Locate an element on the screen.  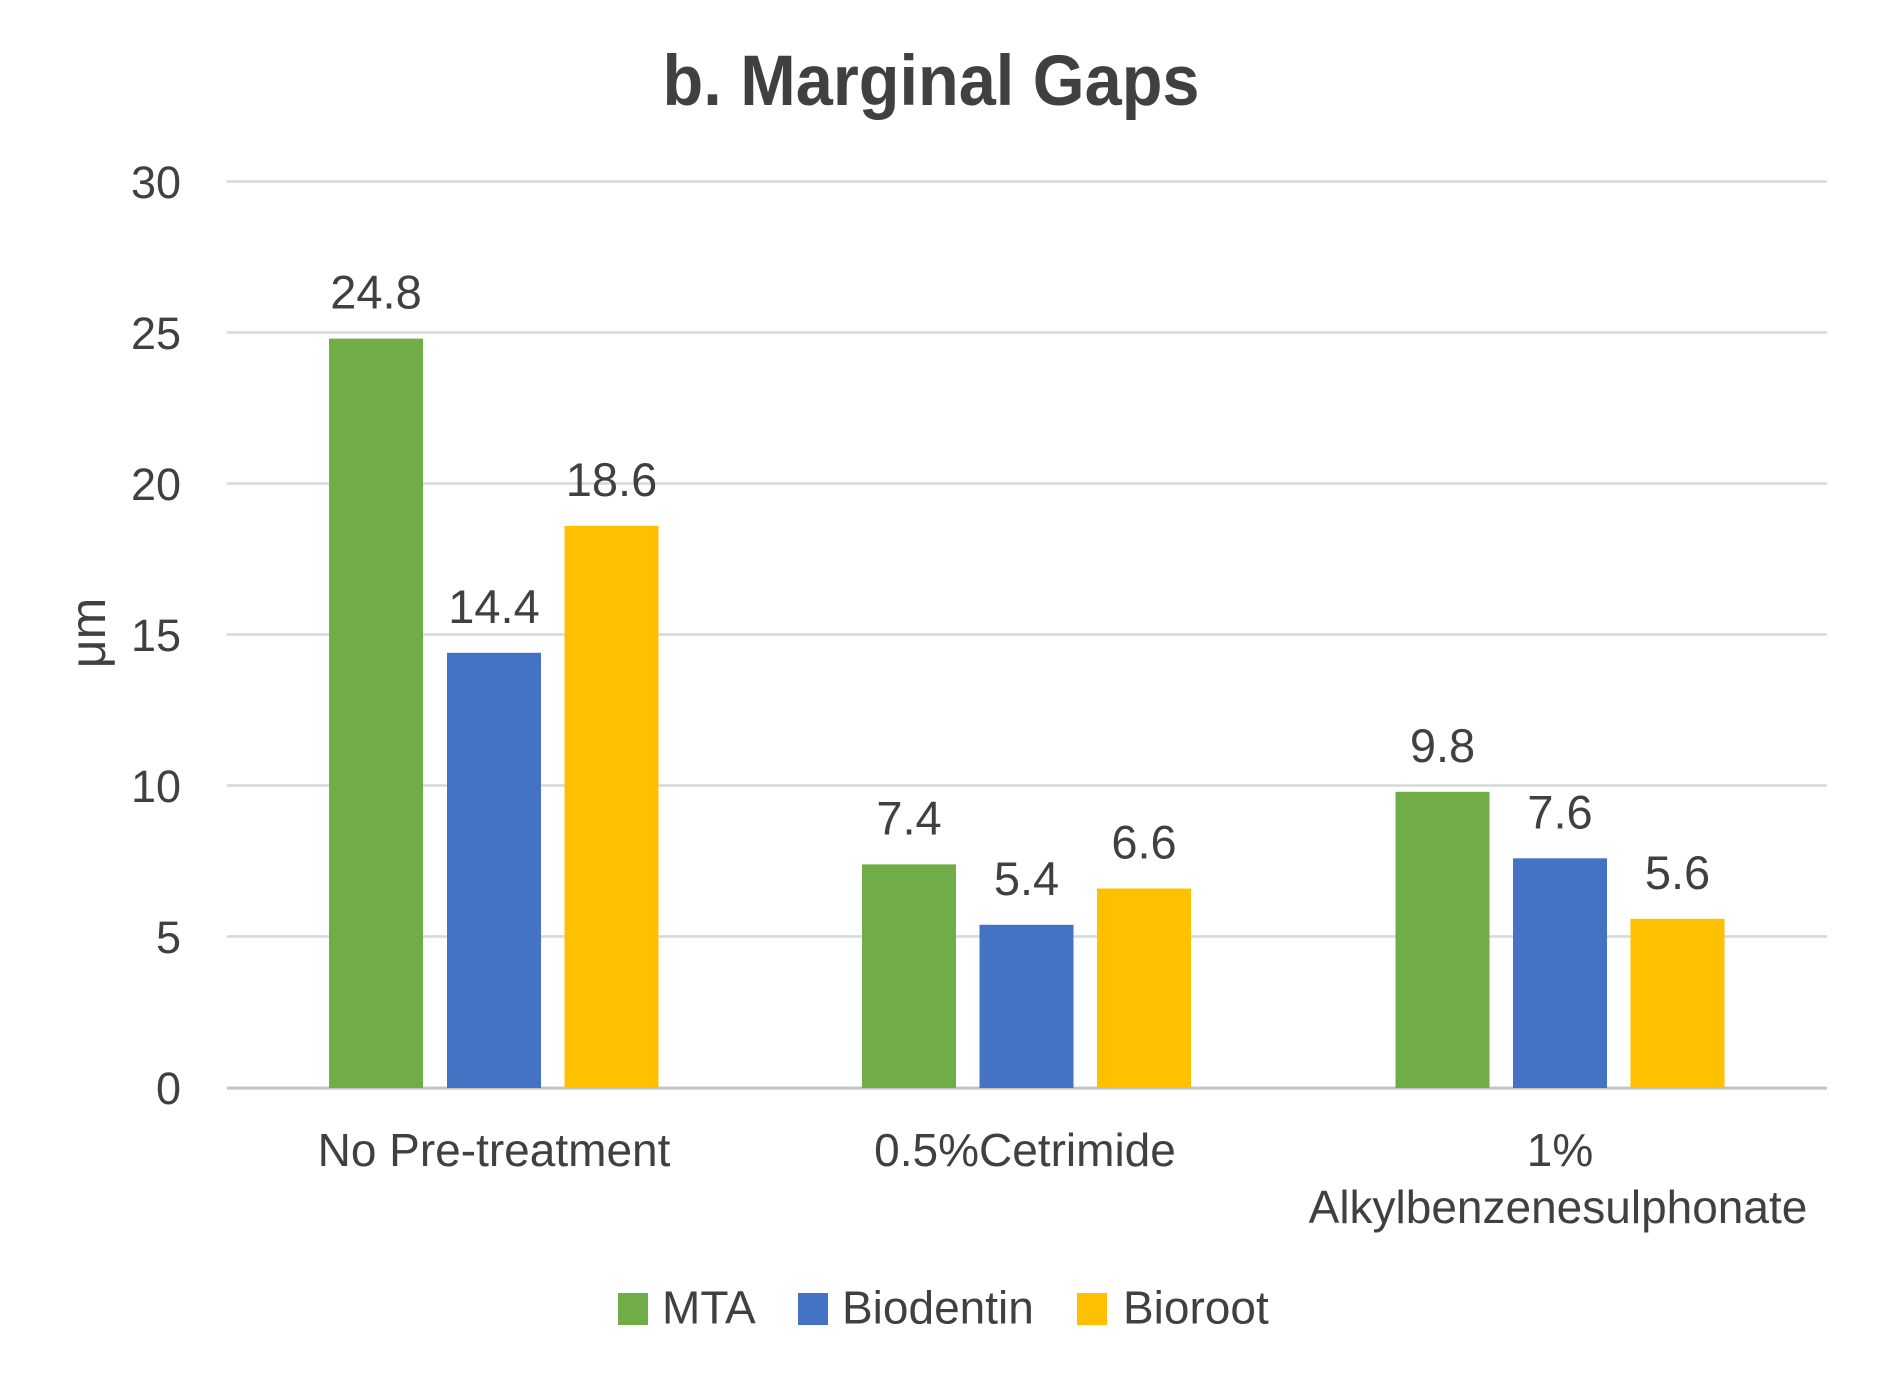
svg-text: 5.6 is located at coordinates (1677, 872).